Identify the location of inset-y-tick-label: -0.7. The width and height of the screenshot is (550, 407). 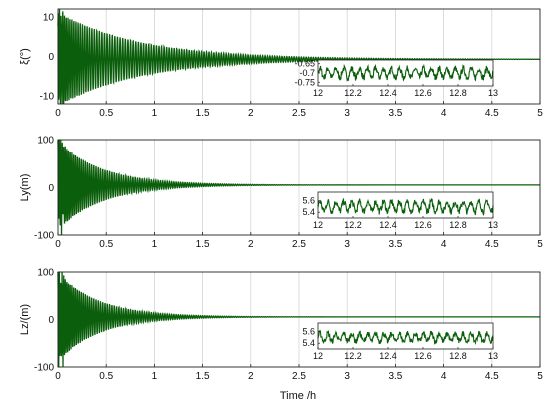
(307, 73).